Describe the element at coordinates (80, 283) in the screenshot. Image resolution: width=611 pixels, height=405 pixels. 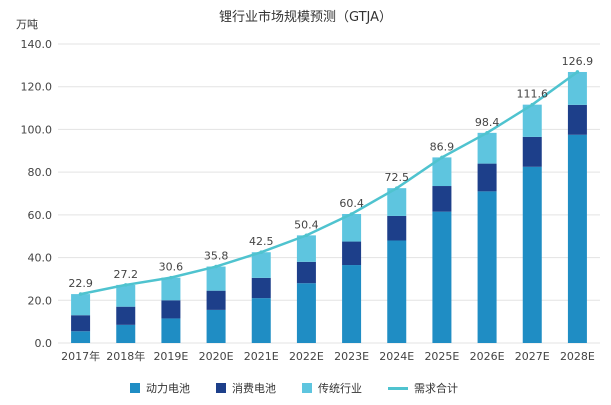
I see `data-label: 22.9` at that location.